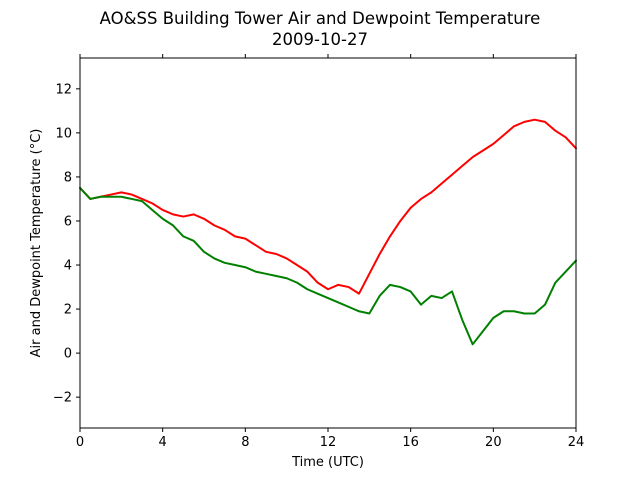  I want to click on y-tick-label: 2, so click(68, 310).